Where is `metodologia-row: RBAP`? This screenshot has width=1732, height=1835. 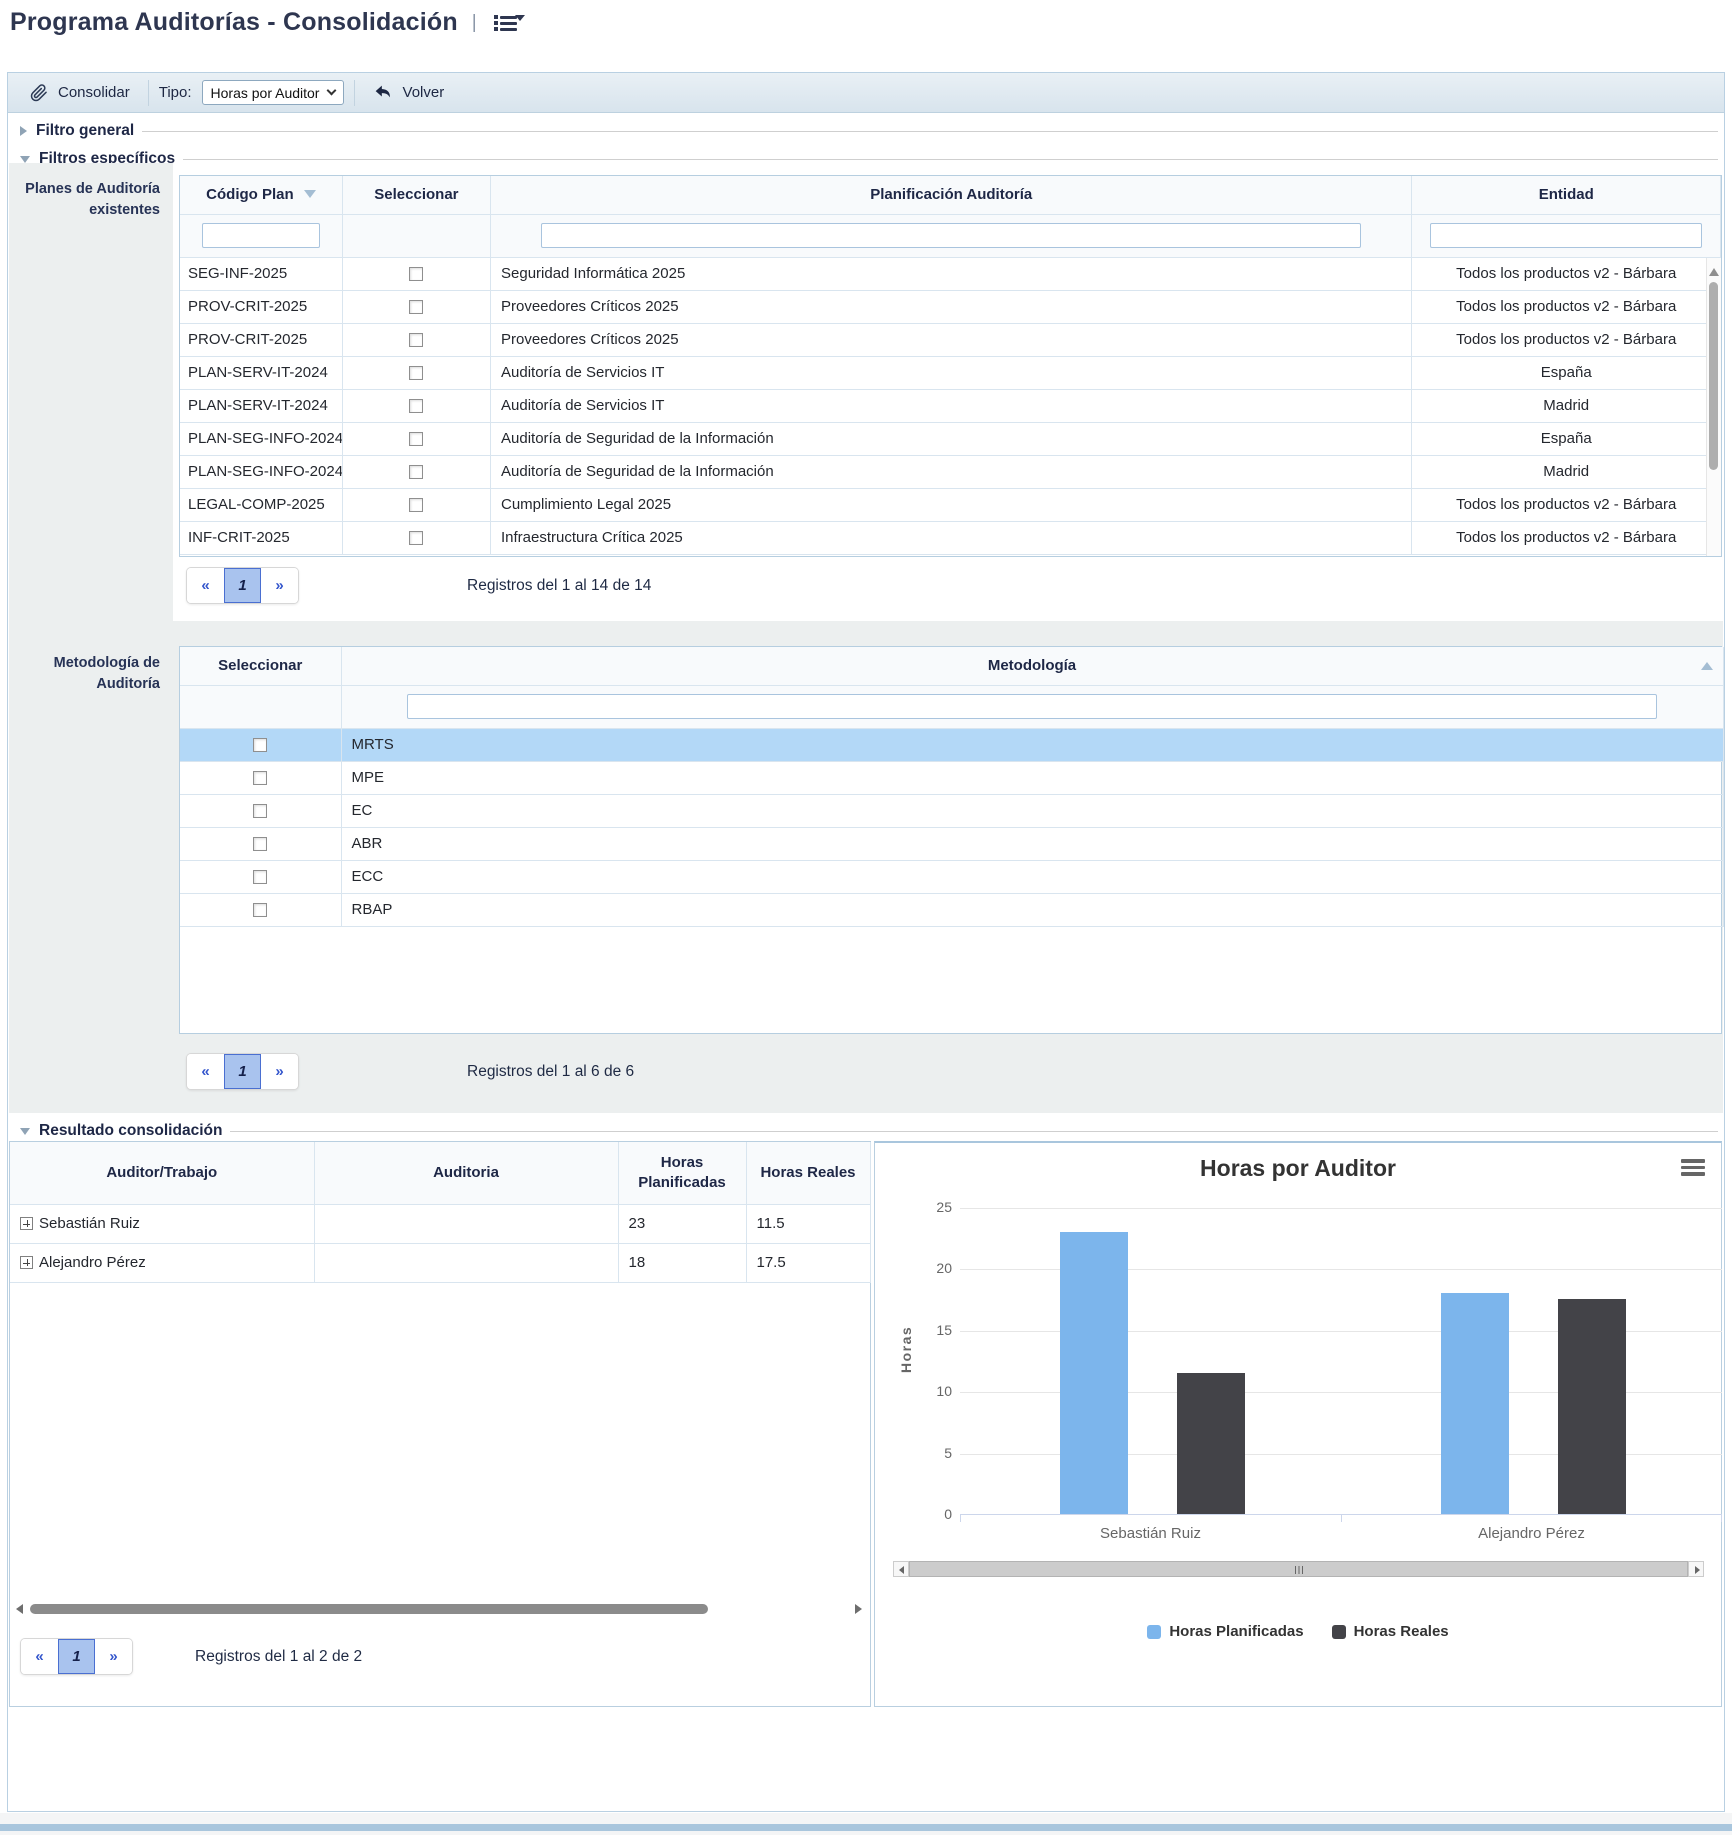 metodologia-row: RBAP is located at coordinates (952, 910).